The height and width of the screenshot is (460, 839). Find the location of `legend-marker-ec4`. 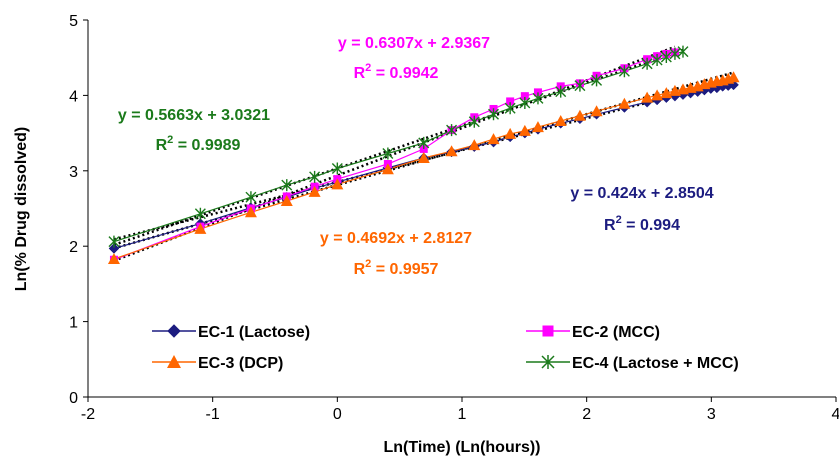

legend-marker-ec4 is located at coordinates (548, 362).